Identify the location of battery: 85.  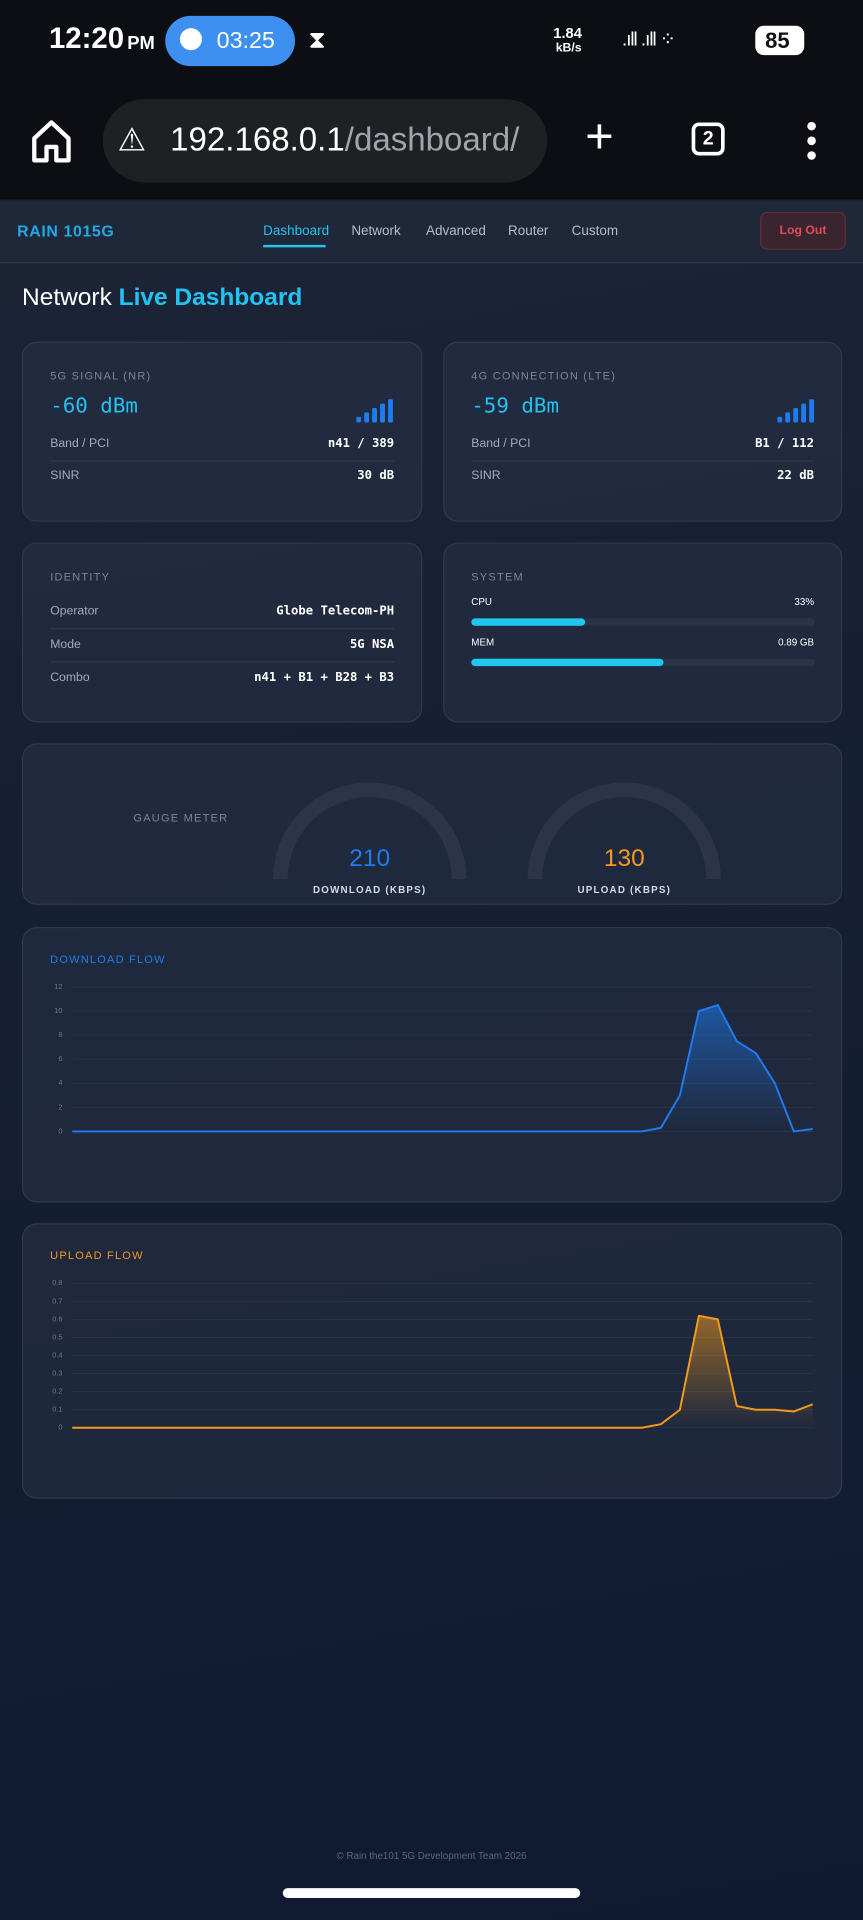
(780, 40).